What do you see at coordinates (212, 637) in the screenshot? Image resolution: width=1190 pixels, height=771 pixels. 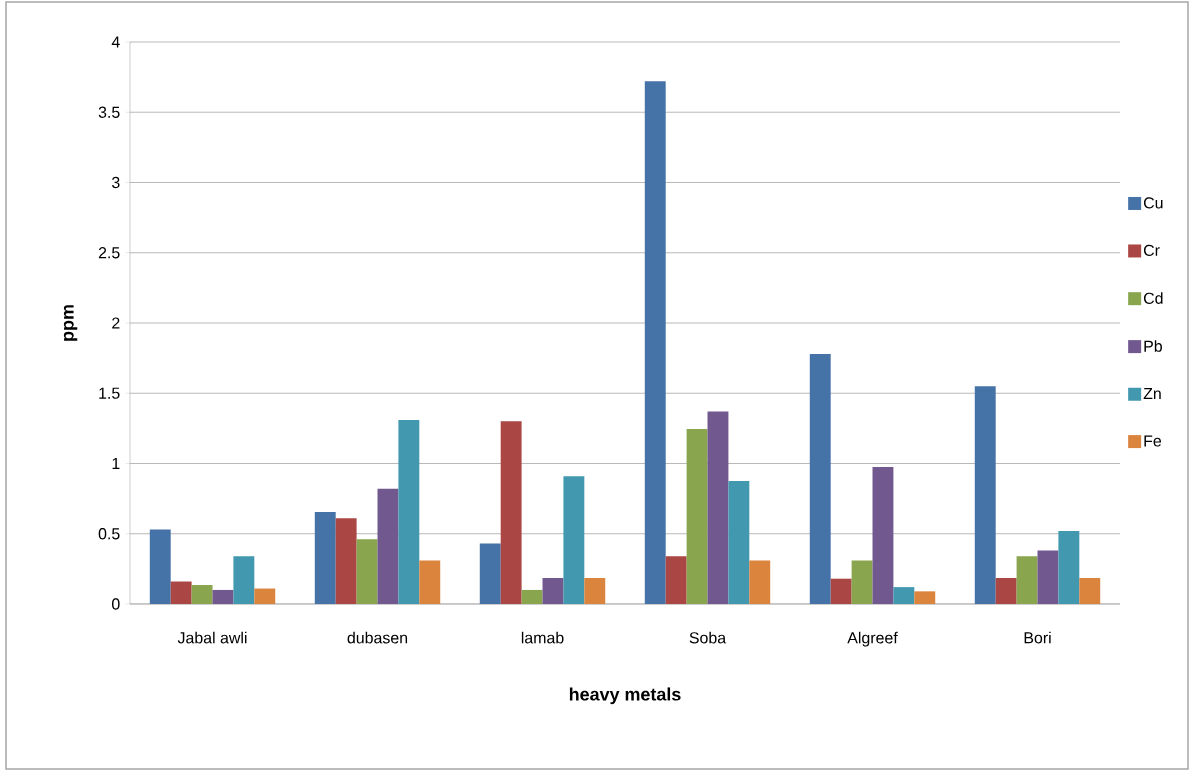 I see `x-tick-label: Jabal awli` at bounding box center [212, 637].